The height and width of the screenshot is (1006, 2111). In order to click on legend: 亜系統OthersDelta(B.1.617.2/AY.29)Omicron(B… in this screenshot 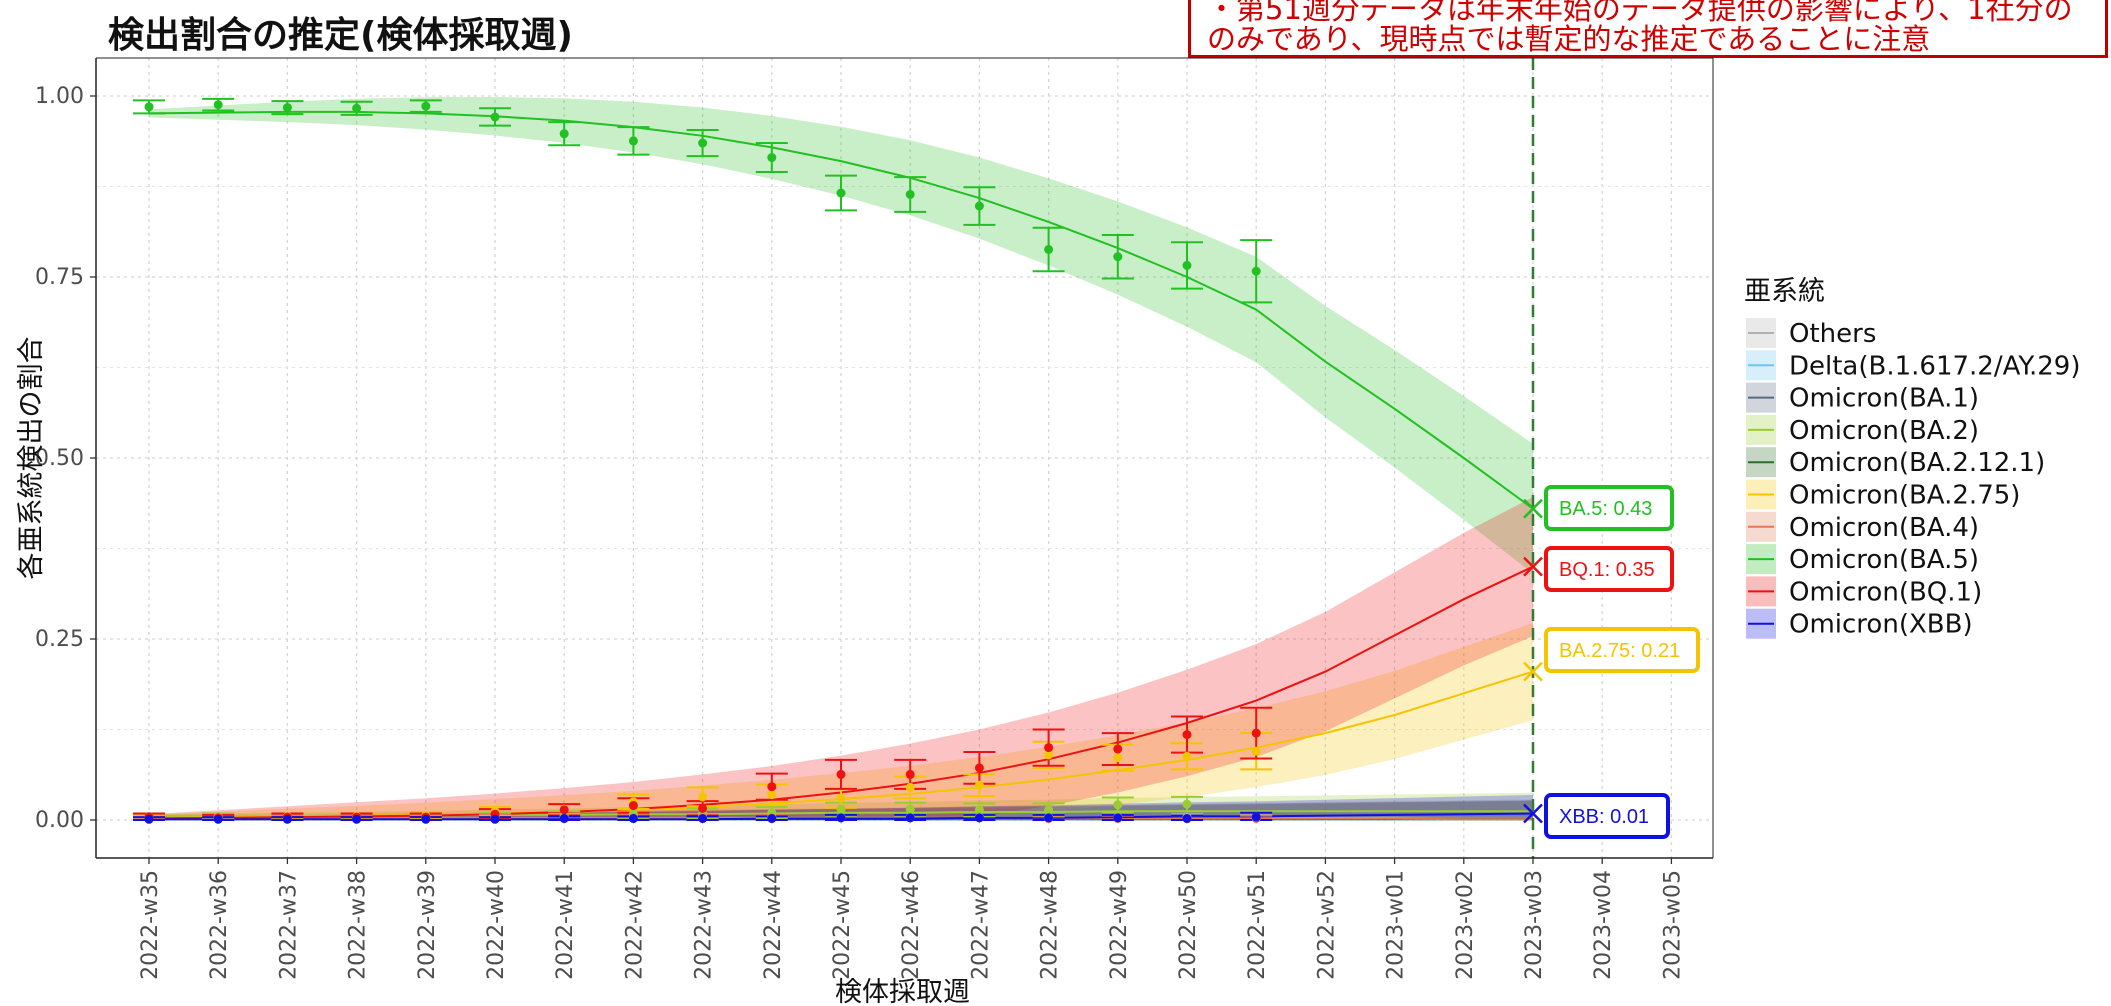, I will do `click(1912, 458)`.